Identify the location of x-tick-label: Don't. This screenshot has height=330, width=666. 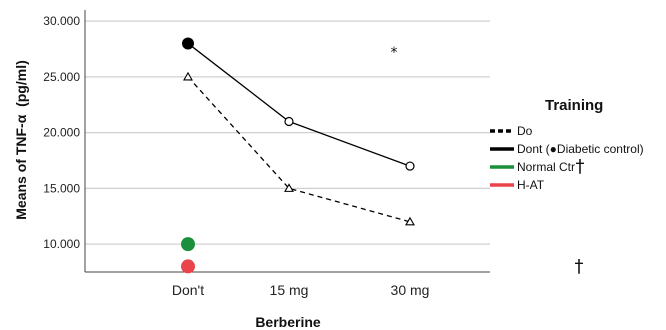
(188, 290).